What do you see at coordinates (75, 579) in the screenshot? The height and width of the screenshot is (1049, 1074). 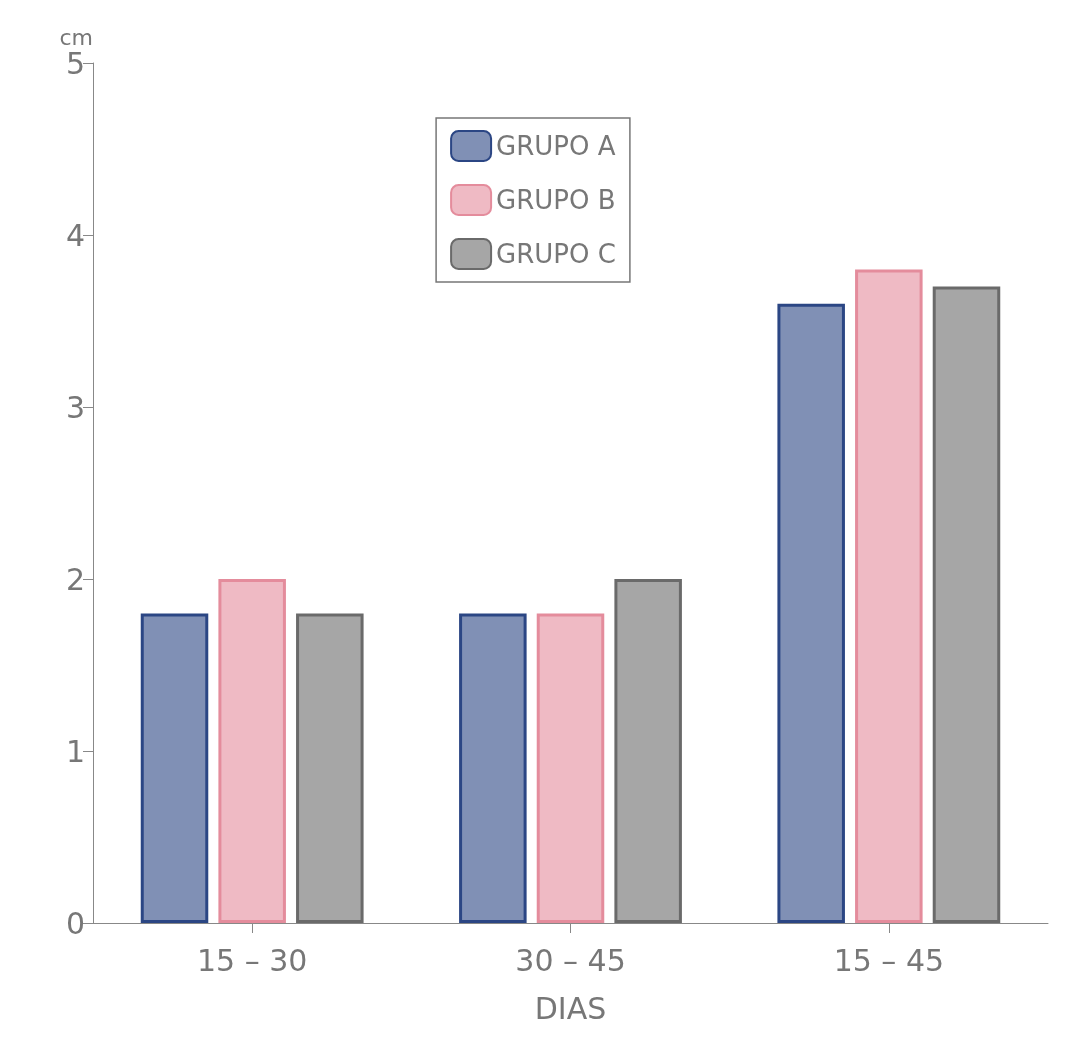 I see `y-tick-label: 2` at bounding box center [75, 579].